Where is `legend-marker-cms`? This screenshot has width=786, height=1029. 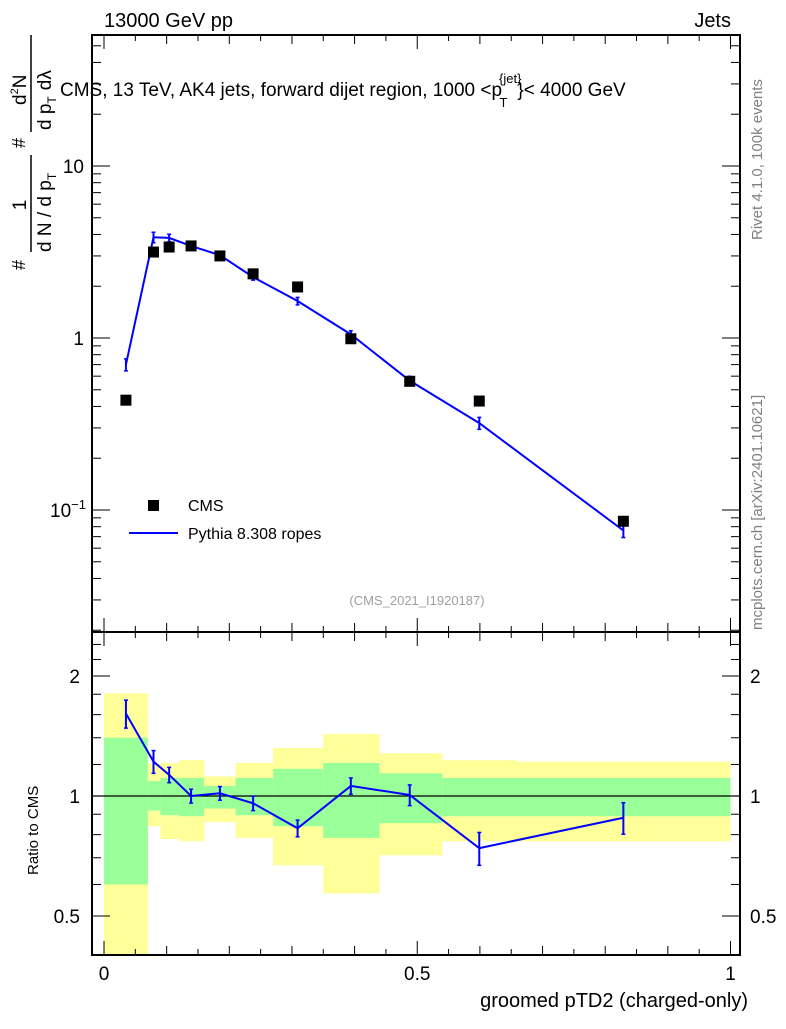
legend-marker-cms is located at coordinates (153, 505).